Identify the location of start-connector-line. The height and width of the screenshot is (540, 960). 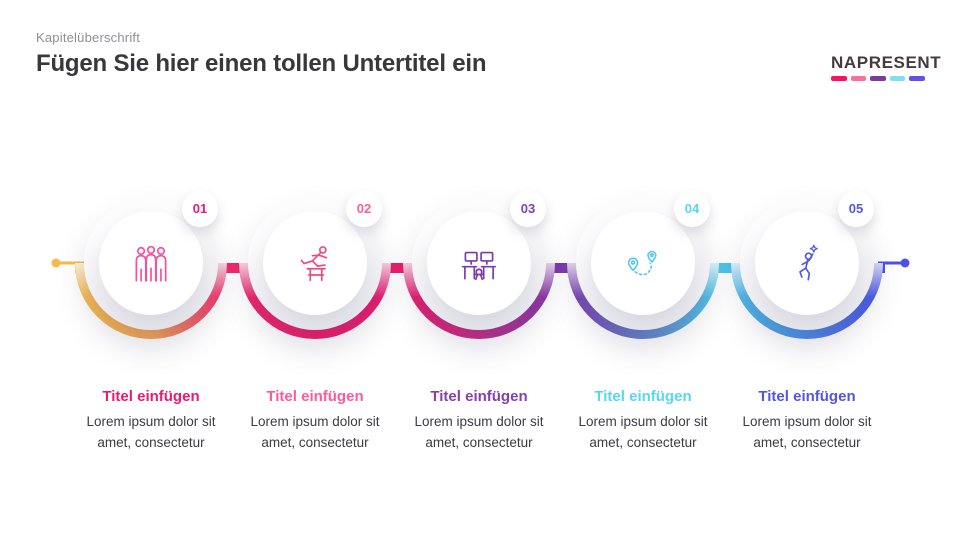
(71, 263).